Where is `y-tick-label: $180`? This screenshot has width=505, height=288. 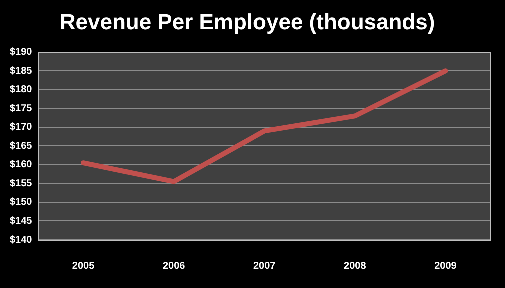
y-tick-label: $180 is located at coordinates (21, 90).